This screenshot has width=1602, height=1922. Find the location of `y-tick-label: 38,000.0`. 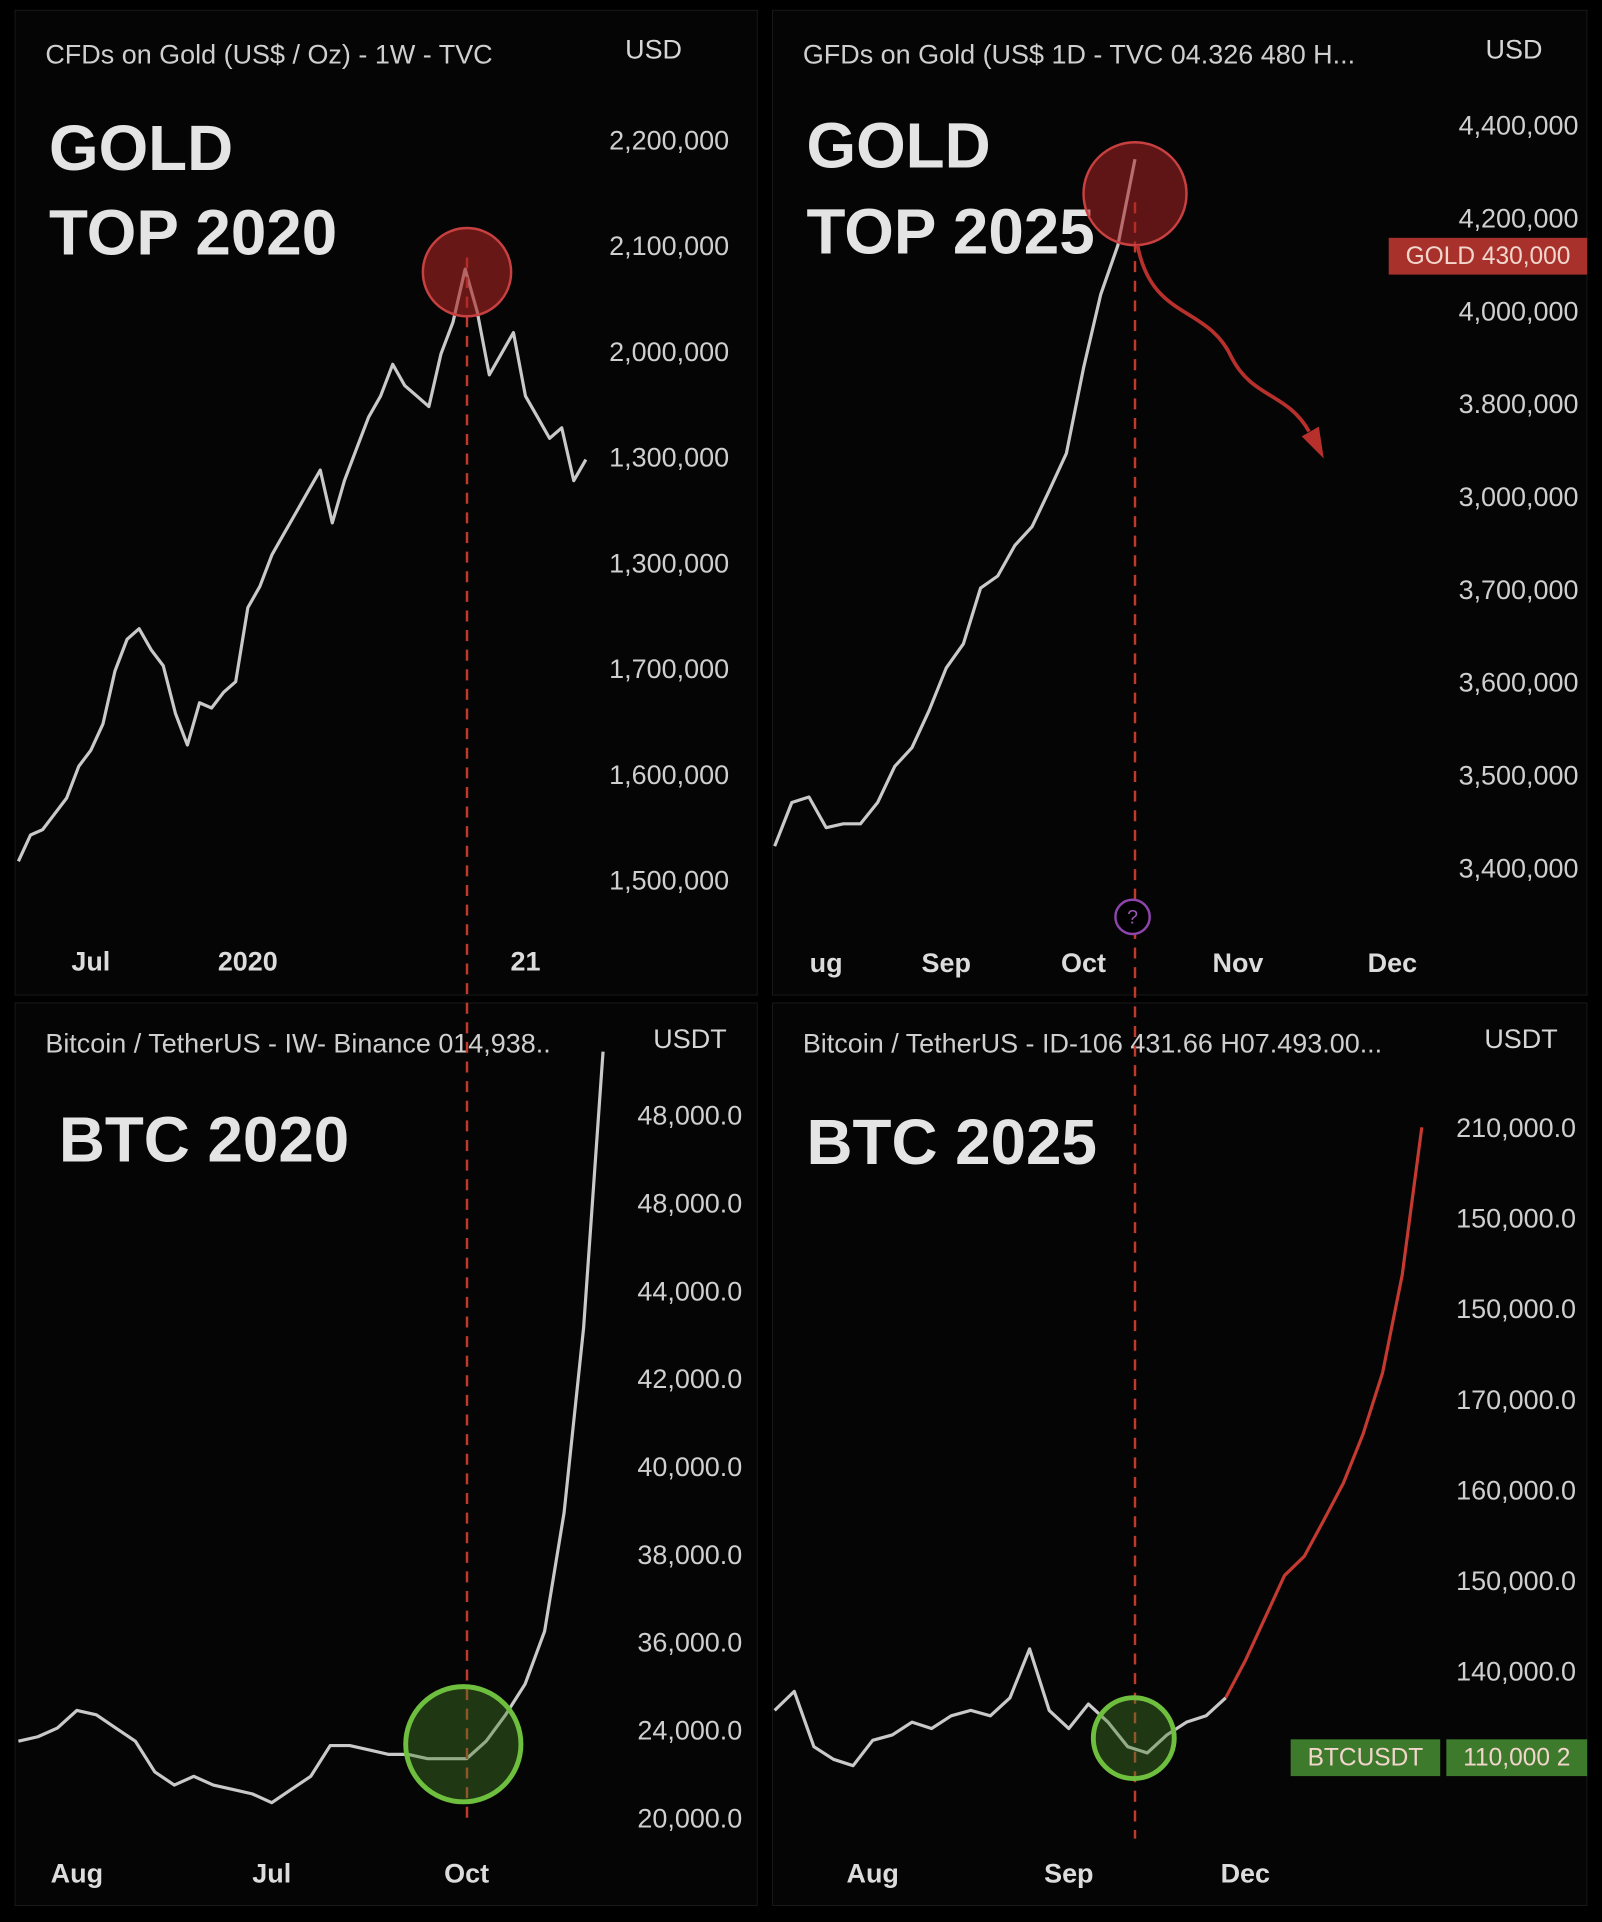

y-tick-label: 38,000.0 is located at coordinates (689, 1555).